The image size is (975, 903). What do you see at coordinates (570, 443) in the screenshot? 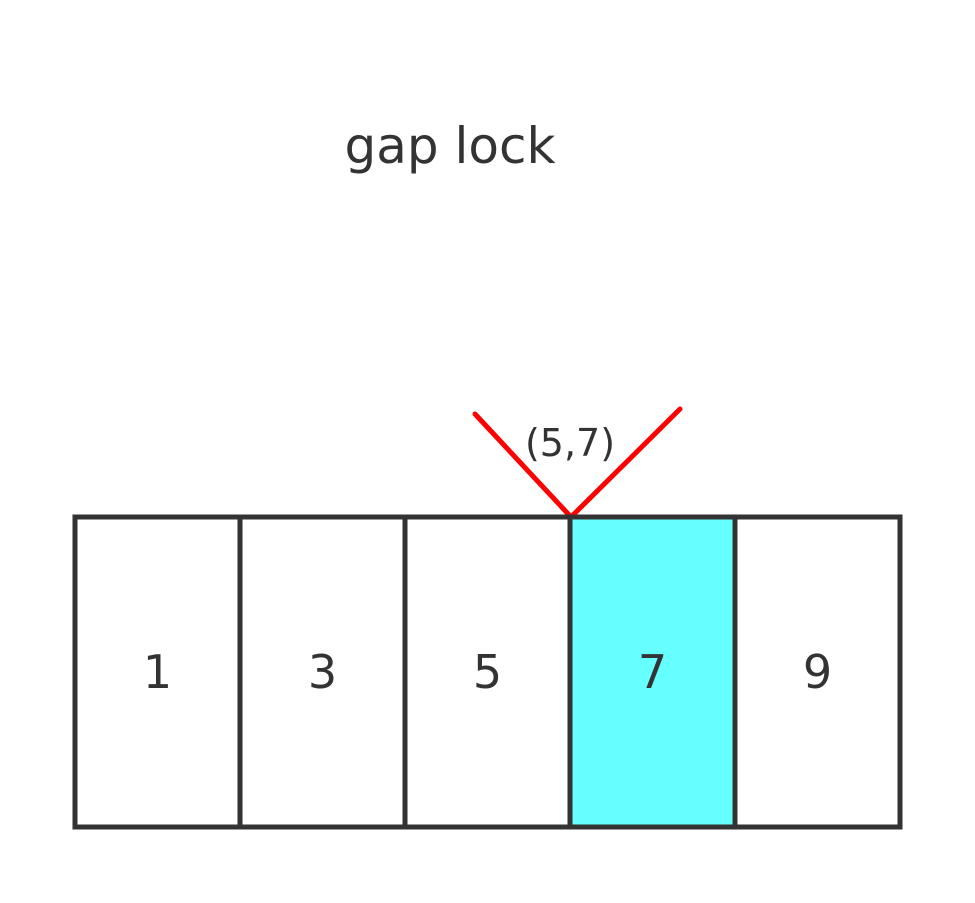
I see `gap-range-label: (5,7)` at bounding box center [570, 443].